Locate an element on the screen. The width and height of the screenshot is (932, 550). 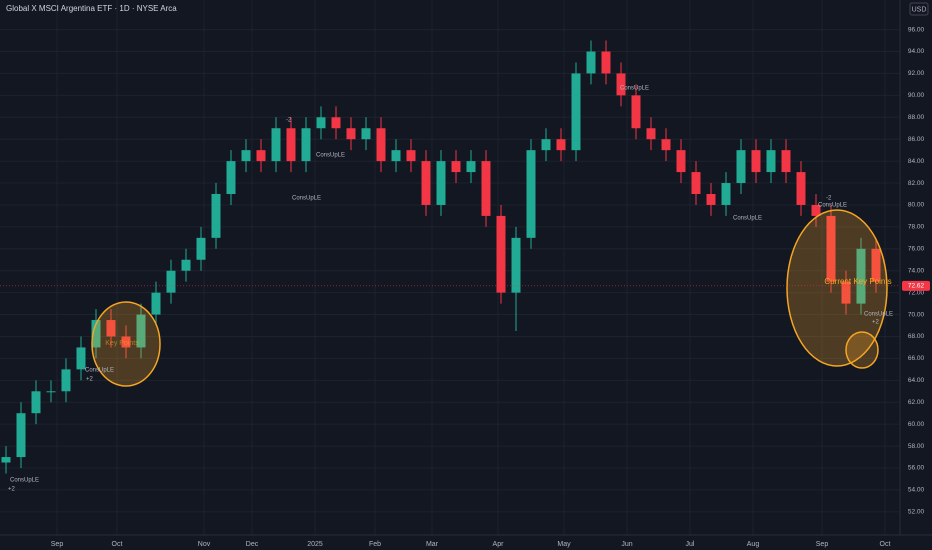
currency-label: USD is located at coordinates (919, 9).